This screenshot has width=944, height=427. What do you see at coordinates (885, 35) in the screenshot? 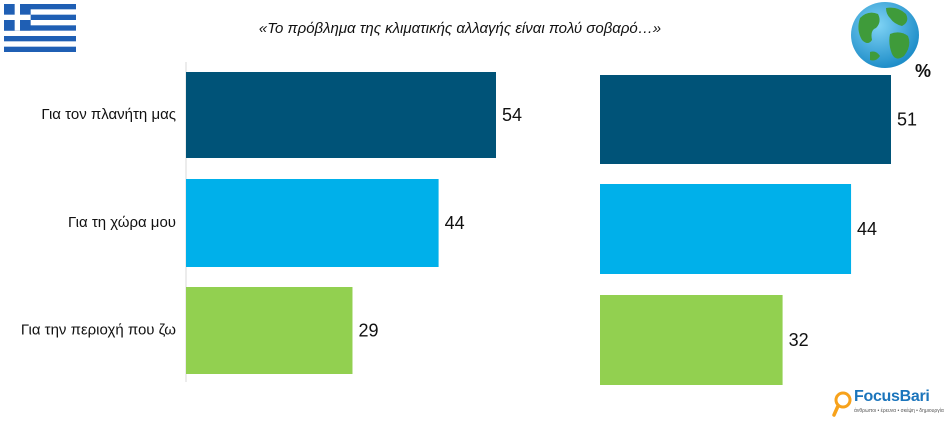
I see `globe-icon` at bounding box center [885, 35].